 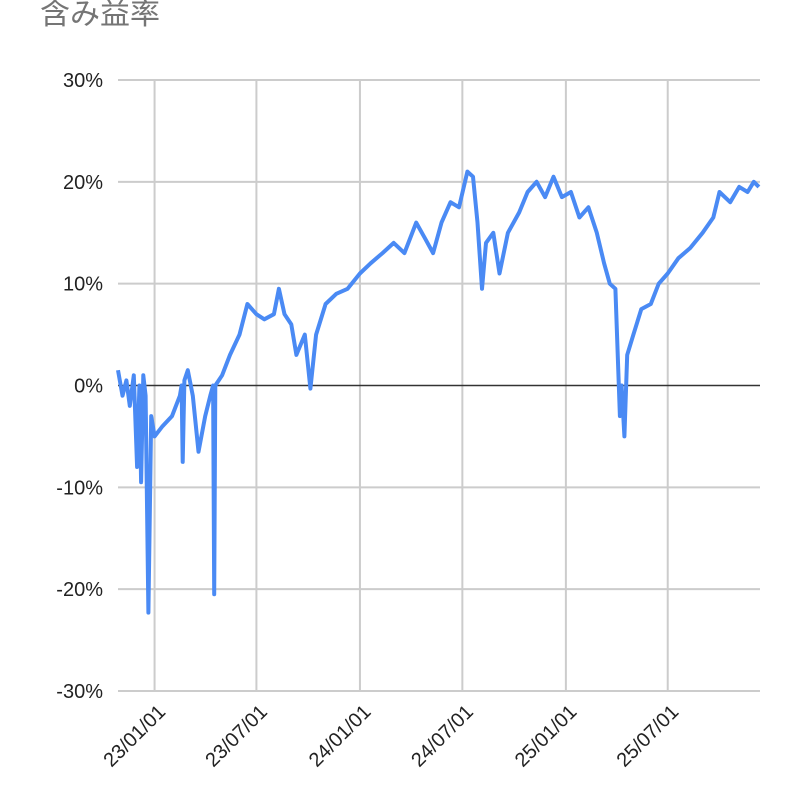 I want to click on y-tick-label: -30%, so click(x=79, y=692).